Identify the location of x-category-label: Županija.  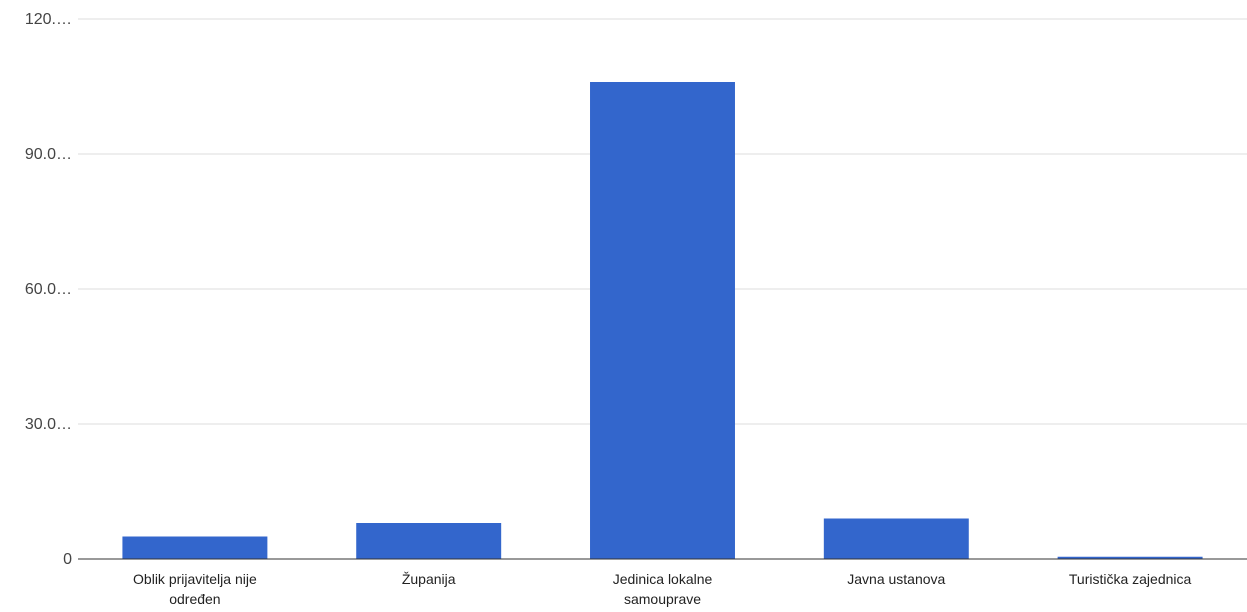
(429, 579).